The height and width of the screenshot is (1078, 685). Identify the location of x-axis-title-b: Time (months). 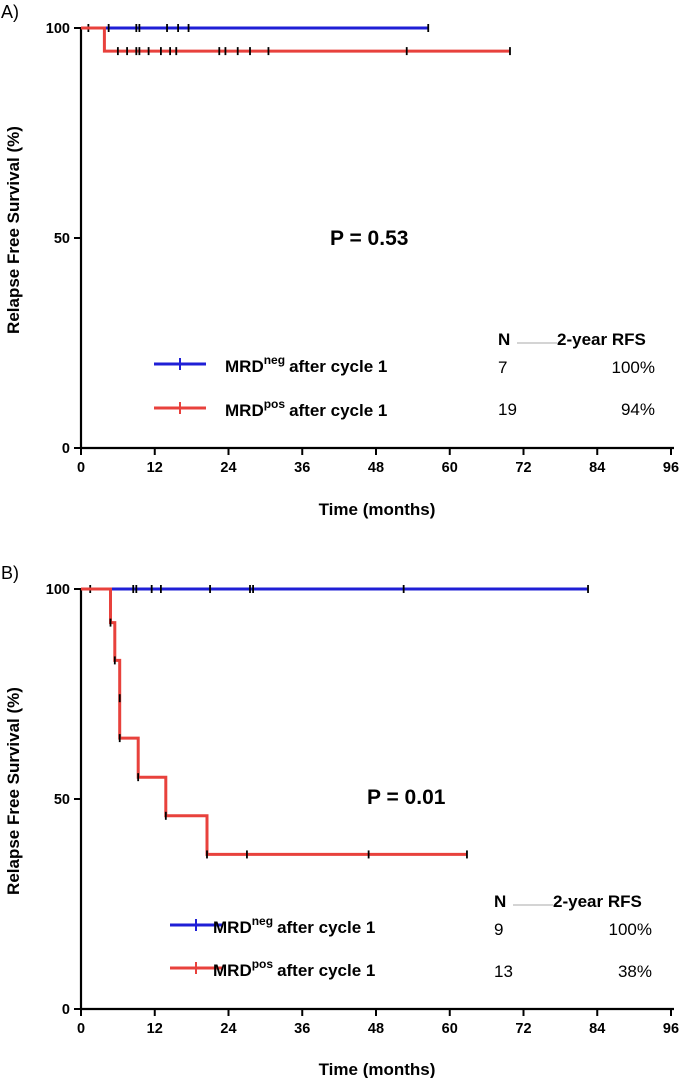
(377, 1069).